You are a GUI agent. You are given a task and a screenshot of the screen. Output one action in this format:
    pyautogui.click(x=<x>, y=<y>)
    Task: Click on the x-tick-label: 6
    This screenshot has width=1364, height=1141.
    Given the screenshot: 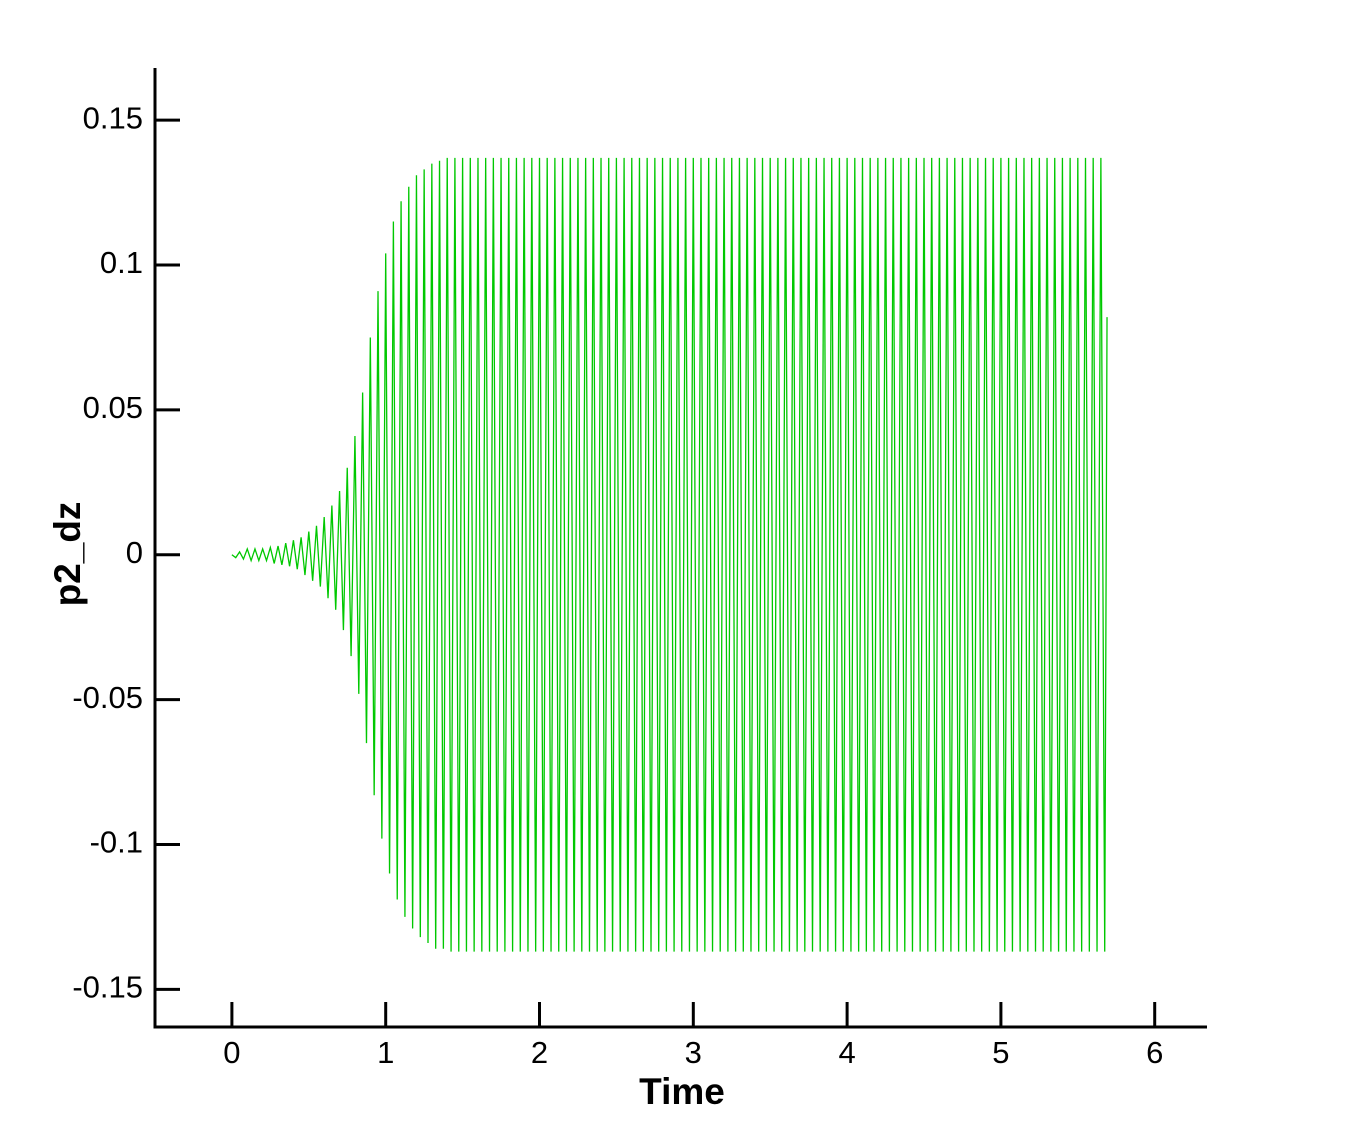 What is the action you would take?
    pyautogui.click(x=1154, y=1052)
    